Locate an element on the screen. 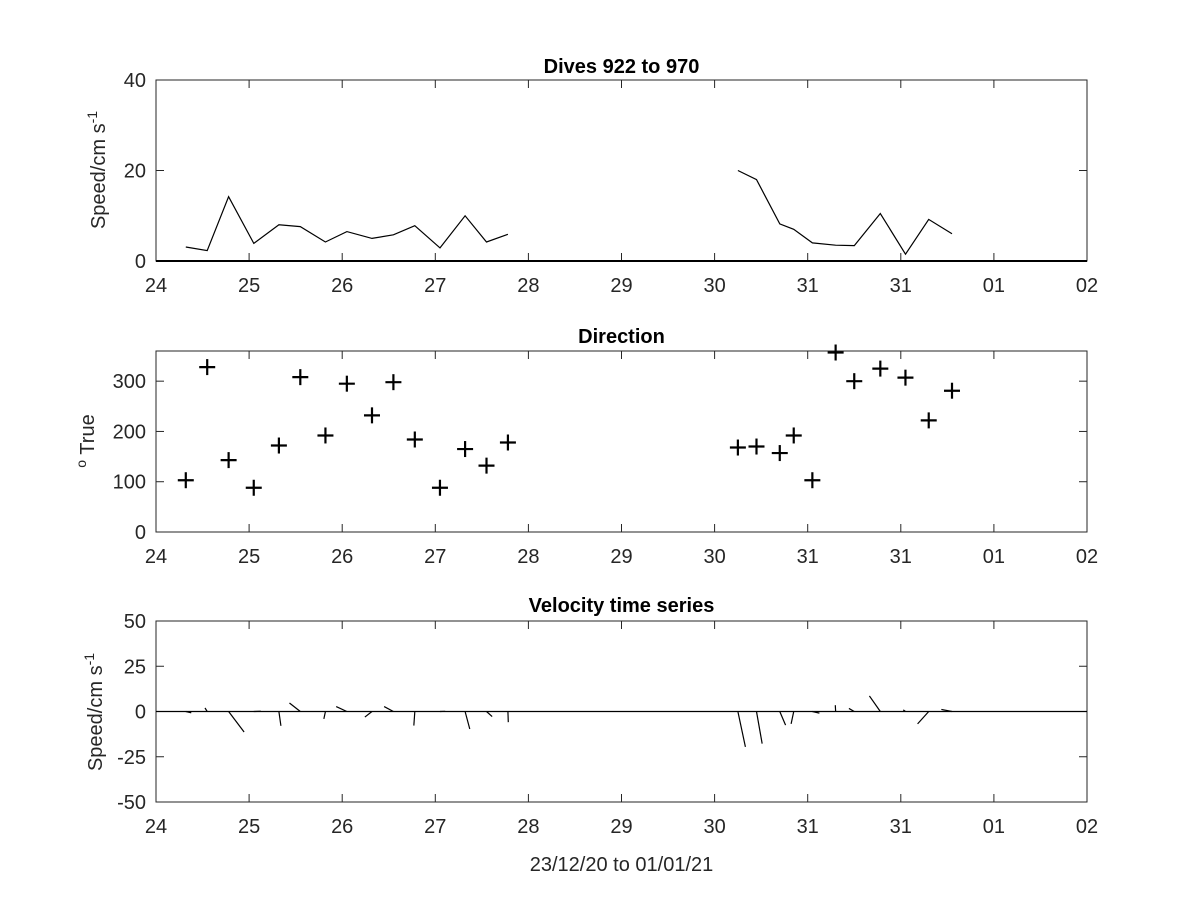 The width and height of the screenshot is (1200, 905). y-tick-label: -50 is located at coordinates (131, 803).